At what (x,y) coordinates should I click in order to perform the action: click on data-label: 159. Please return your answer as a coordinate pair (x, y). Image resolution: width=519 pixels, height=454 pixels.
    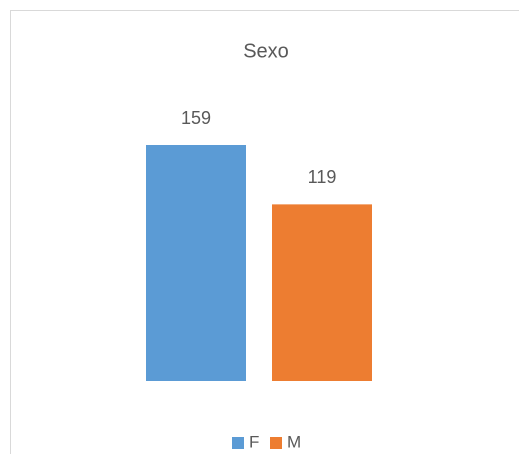
    Looking at the image, I should click on (196, 118).